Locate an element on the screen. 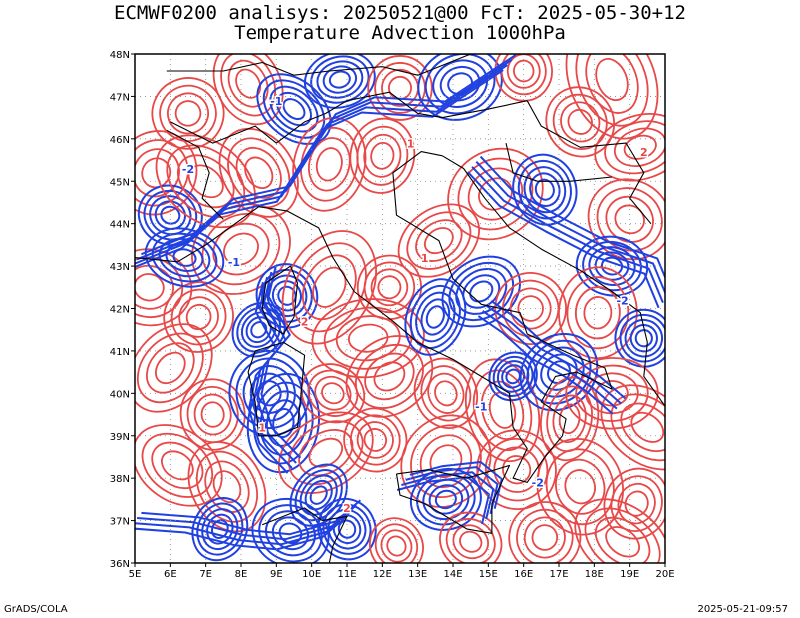  lon-tick-label: 19E is located at coordinates (629, 574).